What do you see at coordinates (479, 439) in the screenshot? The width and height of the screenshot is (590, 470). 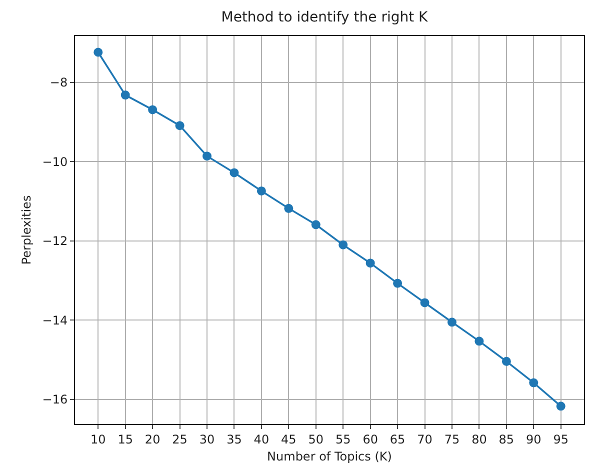 I see `x-tick-label: 80` at bounding box center [479, 439].